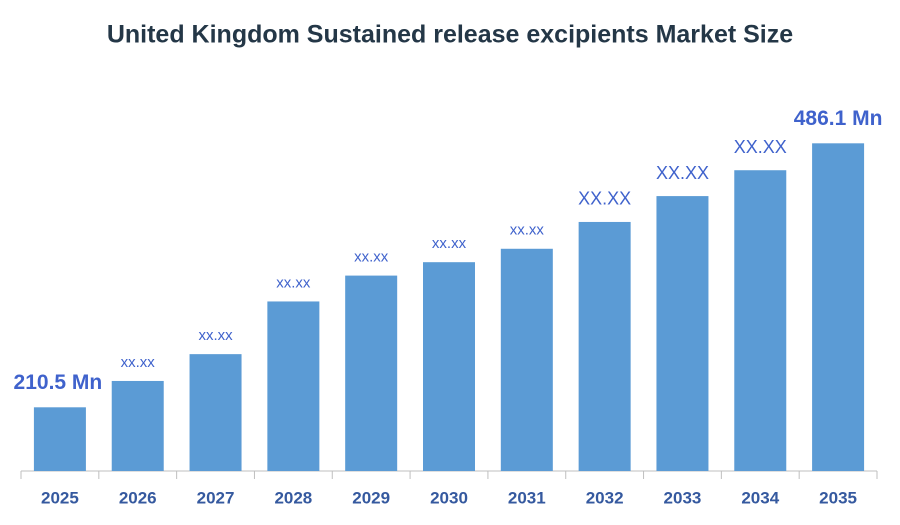 This screenshot has height=525, width=900. What do you see at coordinates (138, 497) in the screenshot?
I see `x-tick-label: 2026` at bounding box center [138, 497].